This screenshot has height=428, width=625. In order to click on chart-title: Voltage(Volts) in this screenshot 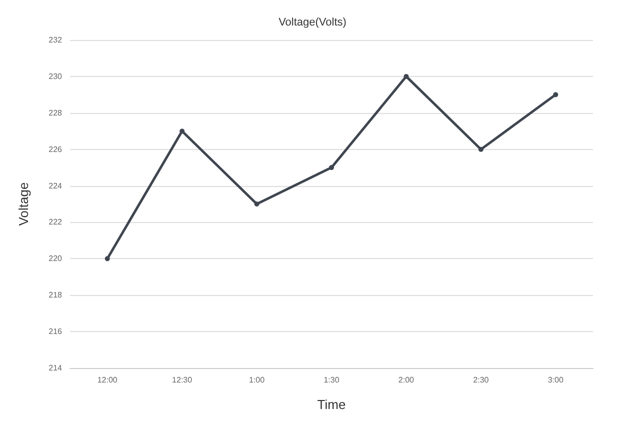, I will do `click(312, 22)`.